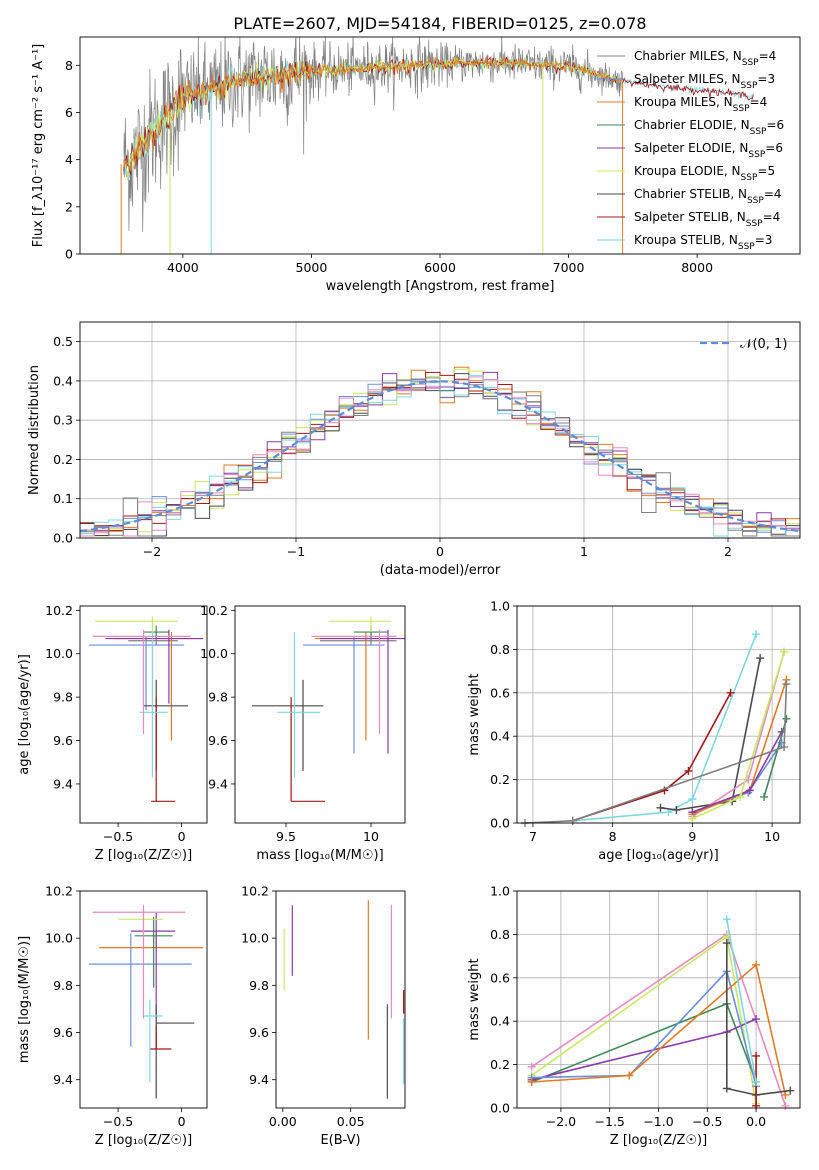 This screenshot has height=1170, width=819. I want to click on x-axis-label: (data-model)/error, so click(440, 570).